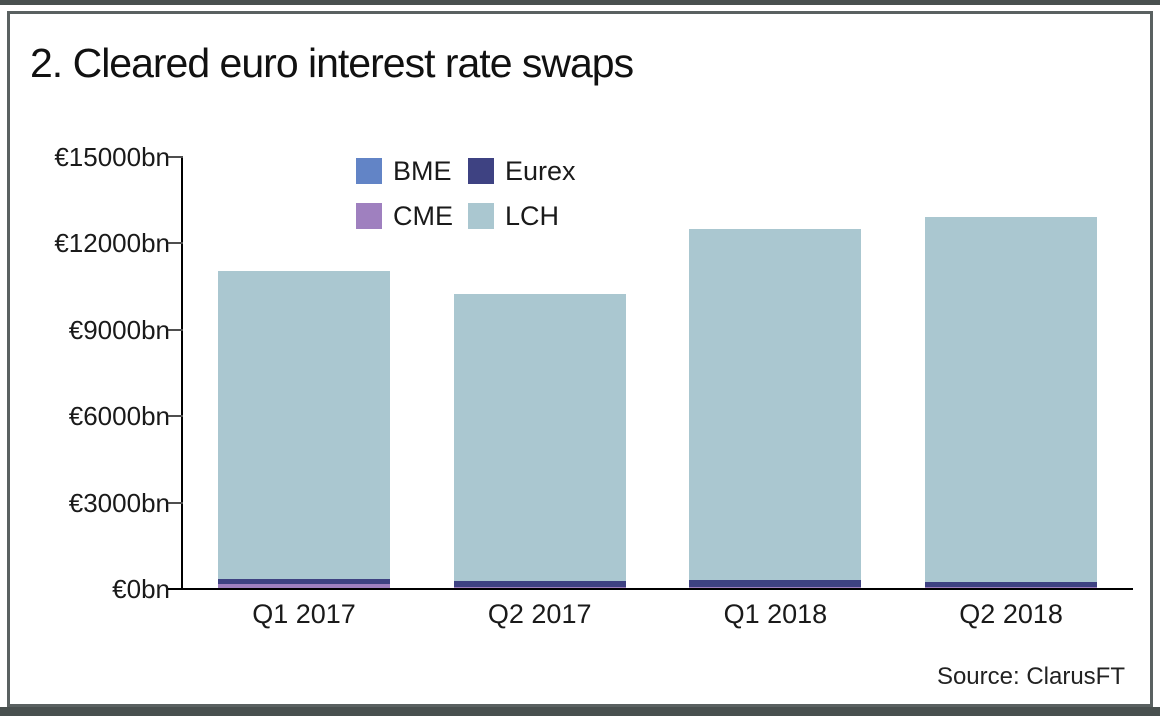  Describe the element at coordinates (141, 589) in the screenshot. I see `y-tick-label: €0bn` at that location.